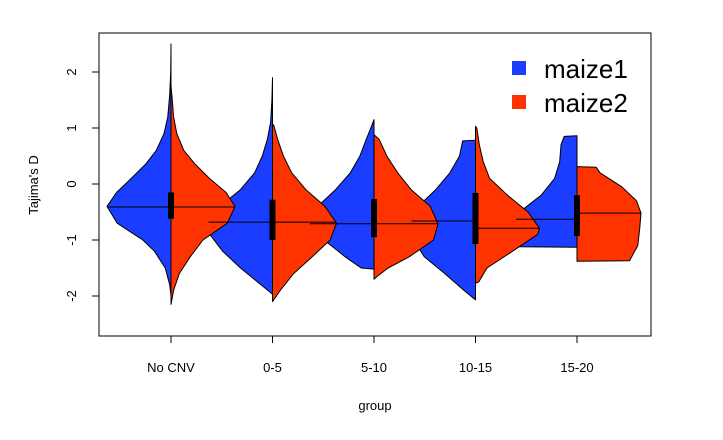 This screenshot has height=440, width=723. Describe the element at coordinates (519, 68) in the screenshot. I see `legend-swatch-maize1` at that location.